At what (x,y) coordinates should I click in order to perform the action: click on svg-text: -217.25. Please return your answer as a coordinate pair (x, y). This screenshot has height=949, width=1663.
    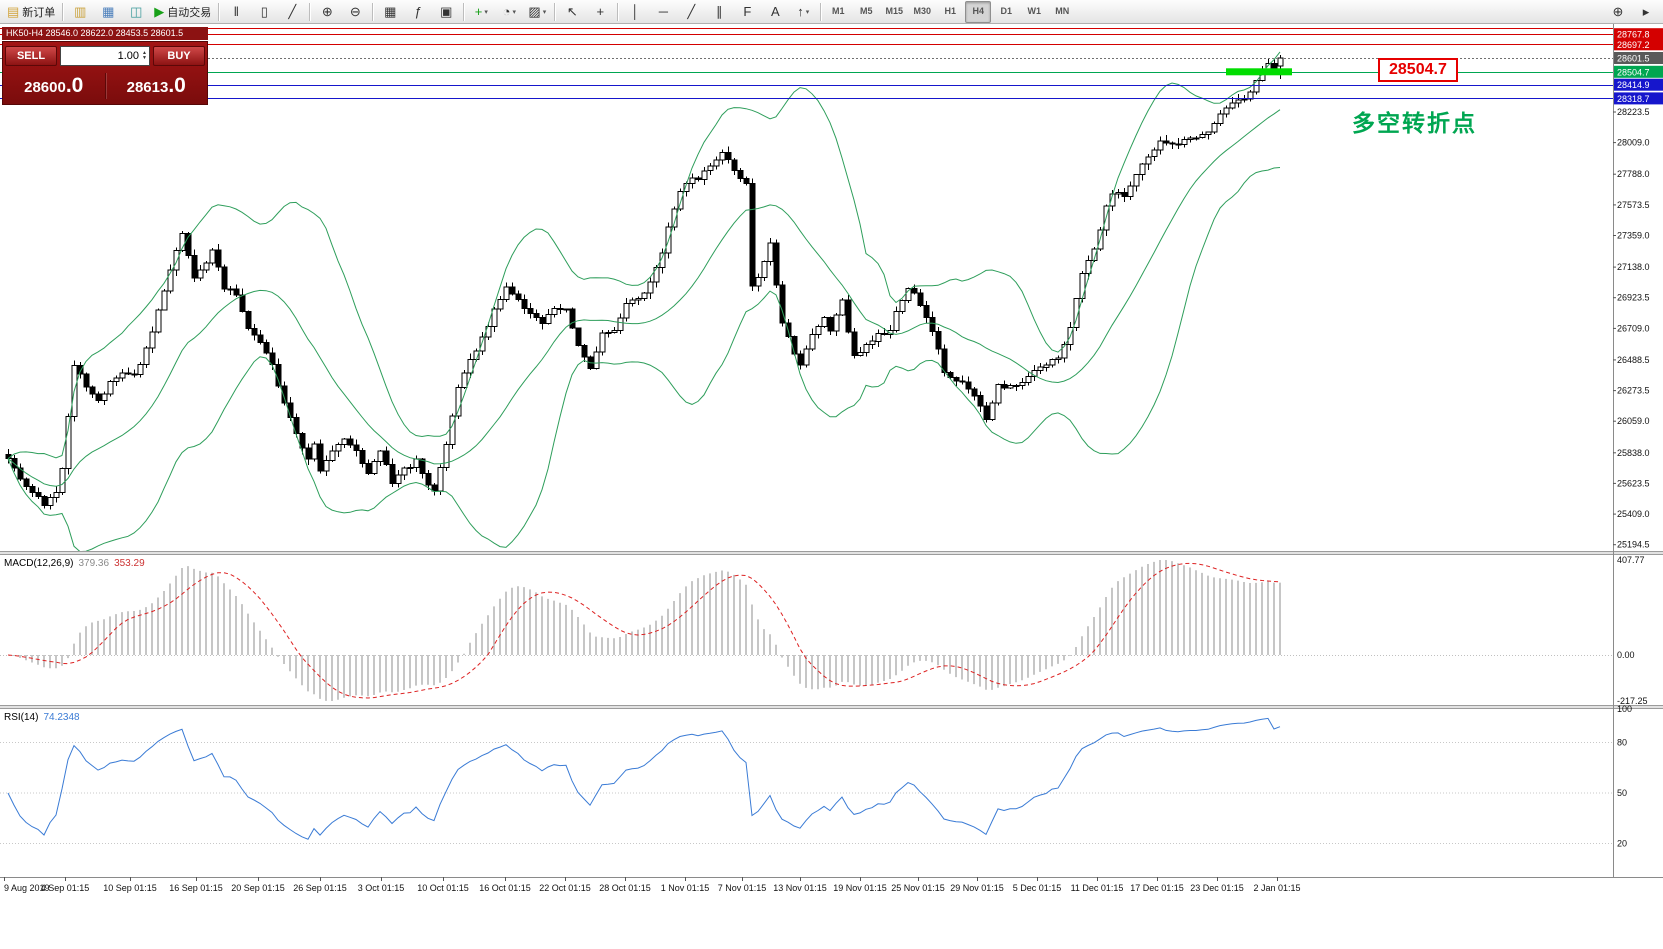
    Looking at the image, I should click on (1632, 701).